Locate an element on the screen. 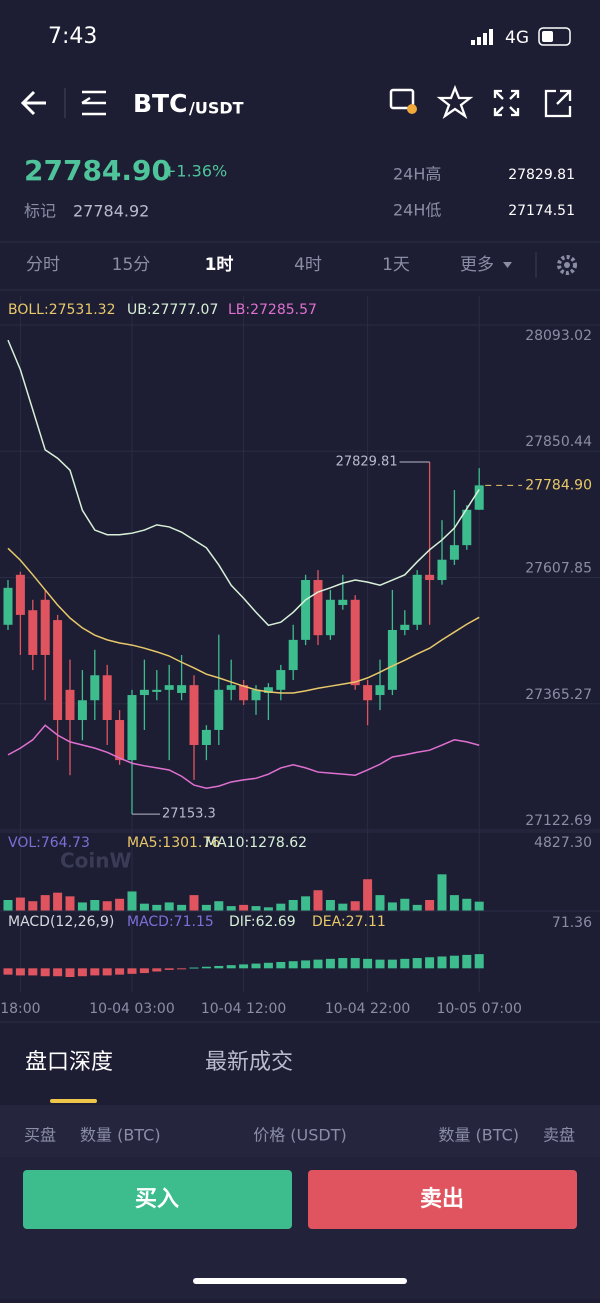 This screenshot has height=1303, width=600. low-label: 24H低 is located at coordinates (417, 210).